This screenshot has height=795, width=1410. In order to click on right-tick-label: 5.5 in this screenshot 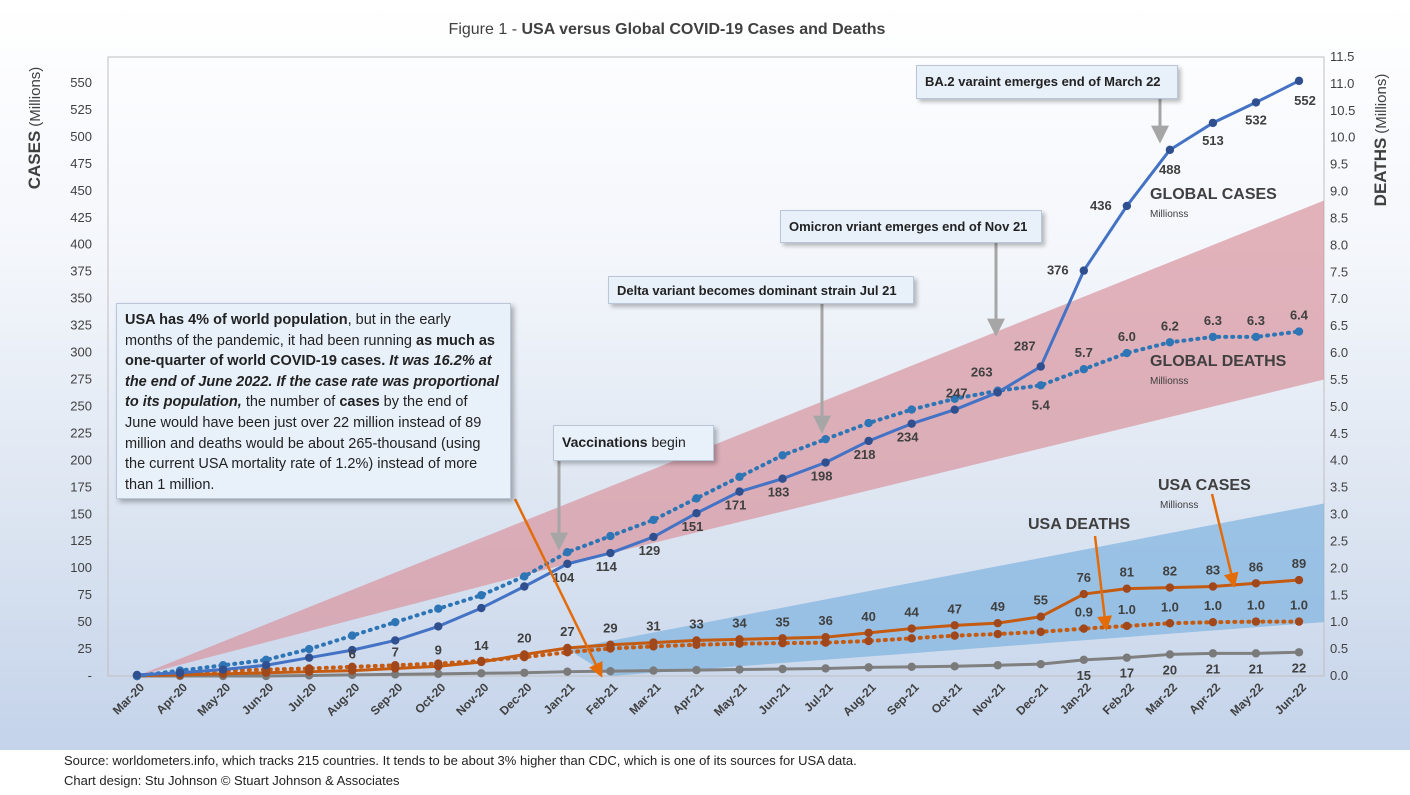, I will do `click(1339, 379)`.